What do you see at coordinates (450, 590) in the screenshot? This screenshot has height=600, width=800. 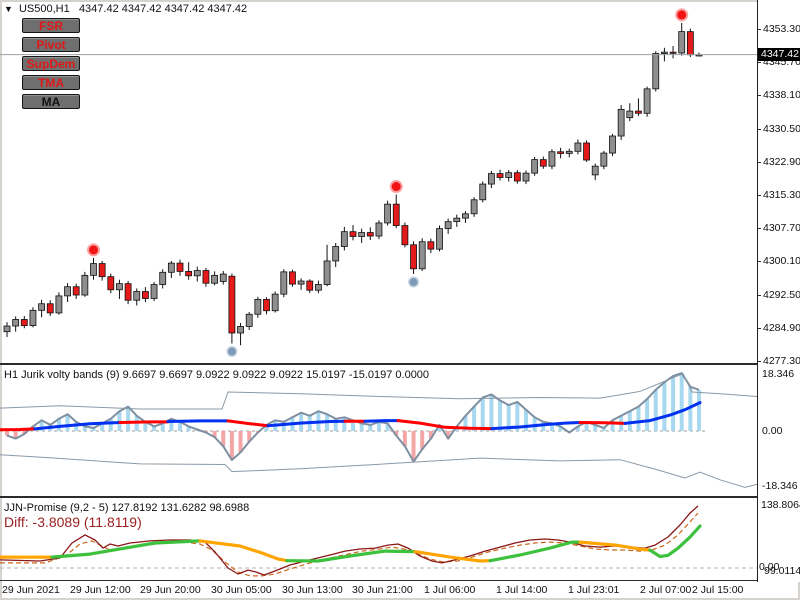 I see `time-axis-label: 1 Jul 06:00` at bounding box center [450, 590].